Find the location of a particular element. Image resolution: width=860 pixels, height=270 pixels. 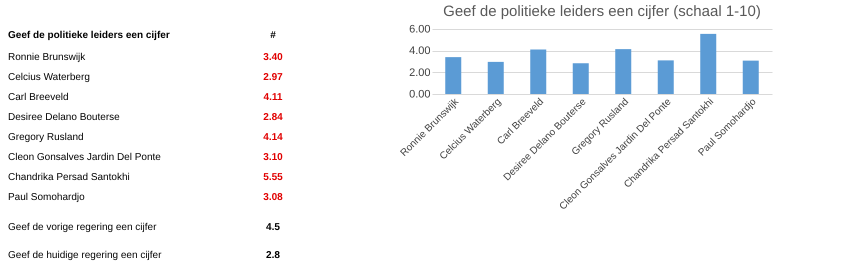

text: Geef de huidige regering een cijfer is located at coordinates (85, 255).